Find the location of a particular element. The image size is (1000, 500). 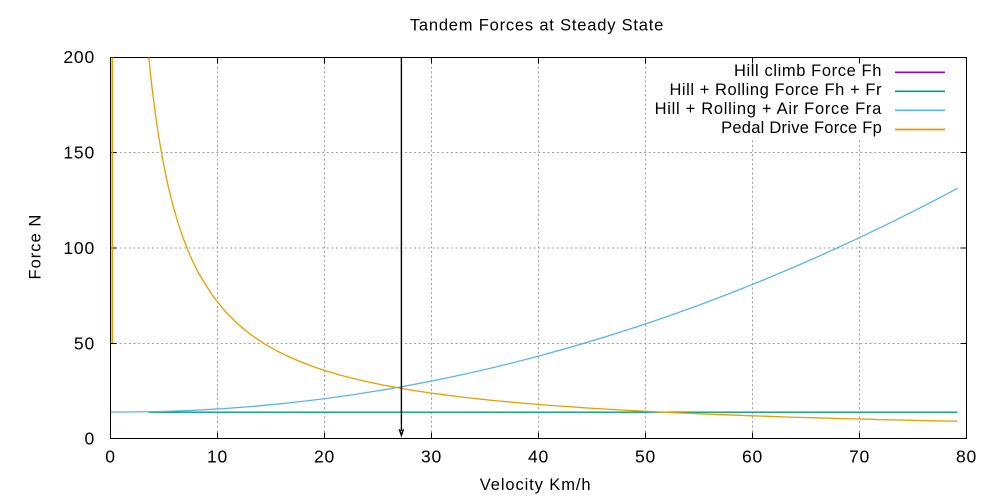

svg-text: 80 is located at coordinates (966, 457).